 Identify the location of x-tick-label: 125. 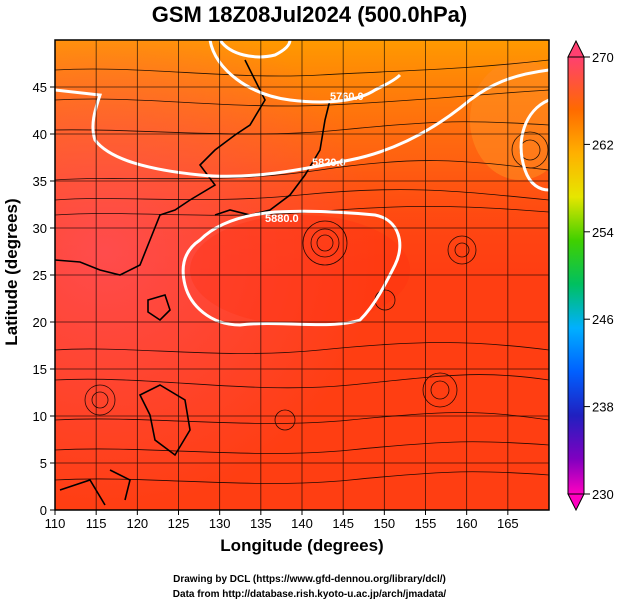
(179, 523).